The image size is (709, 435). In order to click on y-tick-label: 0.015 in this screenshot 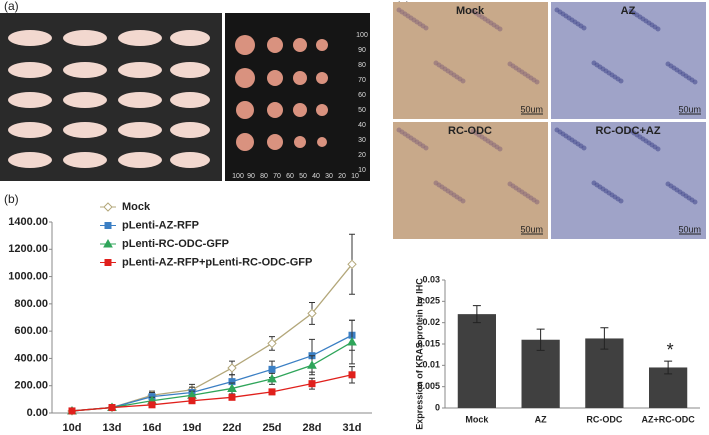, I will do `click(428, 343)`.